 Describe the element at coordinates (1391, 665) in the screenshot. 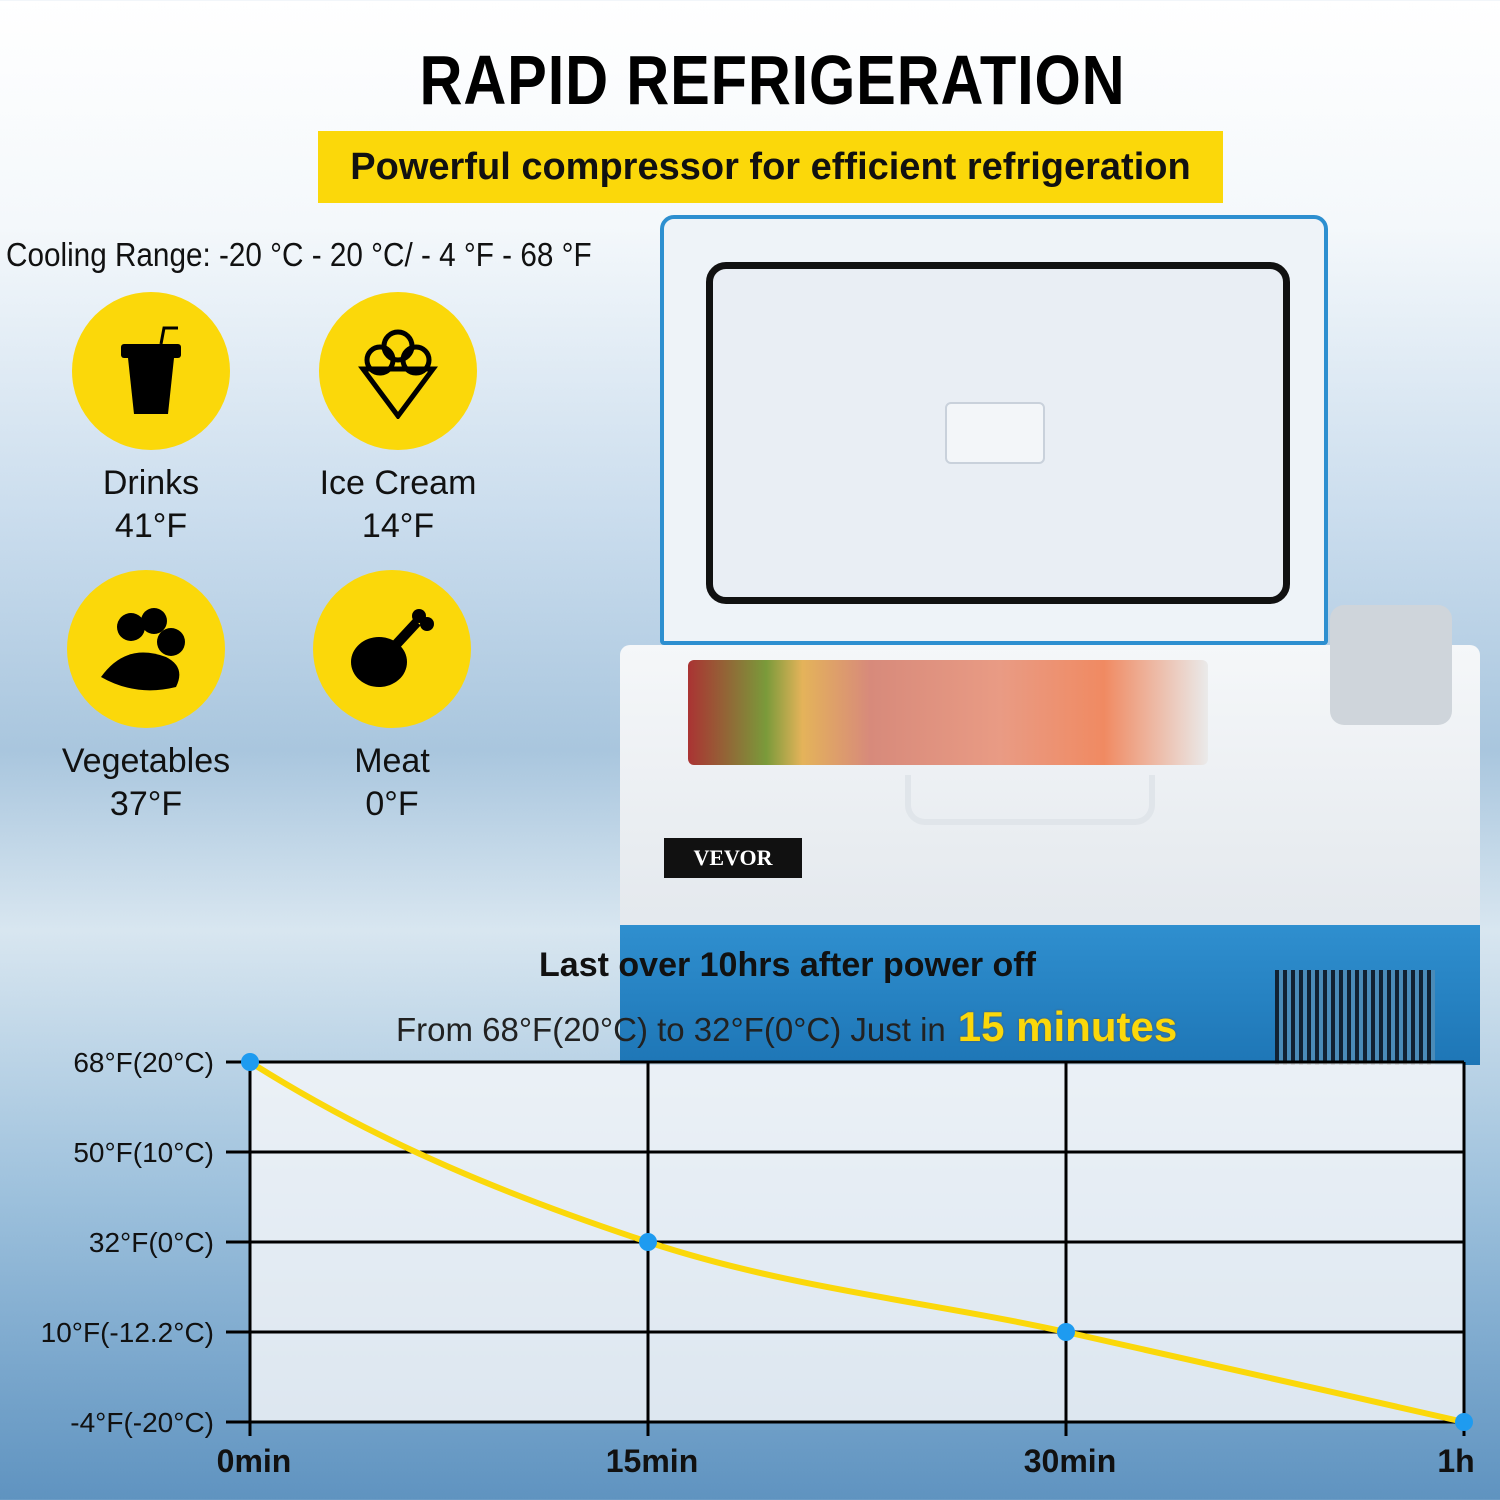

I see `control-panel` at that location.